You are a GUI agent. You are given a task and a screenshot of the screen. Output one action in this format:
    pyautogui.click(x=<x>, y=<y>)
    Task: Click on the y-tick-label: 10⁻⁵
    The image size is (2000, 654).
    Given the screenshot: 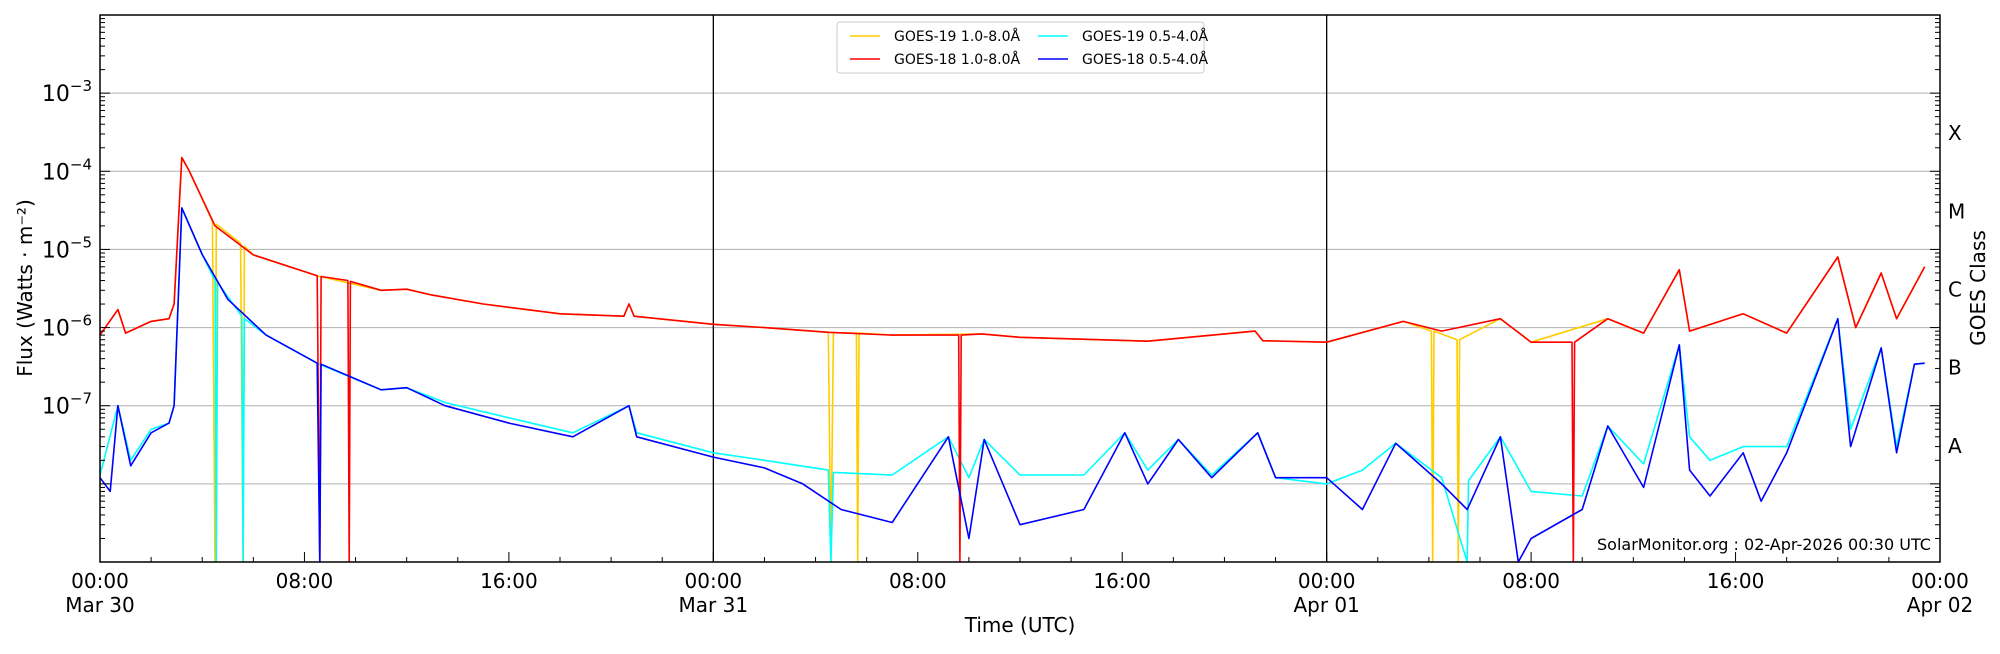 What is the action you would take?
    pyautogui.click(x=67, y=248)
    